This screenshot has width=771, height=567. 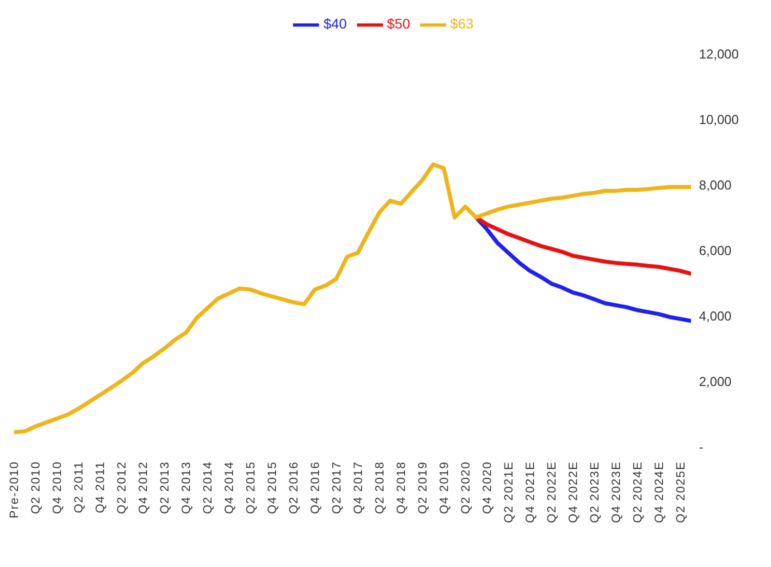 I want to click on x-tick-label: Q4 2023E, so click(x=615, y=492).